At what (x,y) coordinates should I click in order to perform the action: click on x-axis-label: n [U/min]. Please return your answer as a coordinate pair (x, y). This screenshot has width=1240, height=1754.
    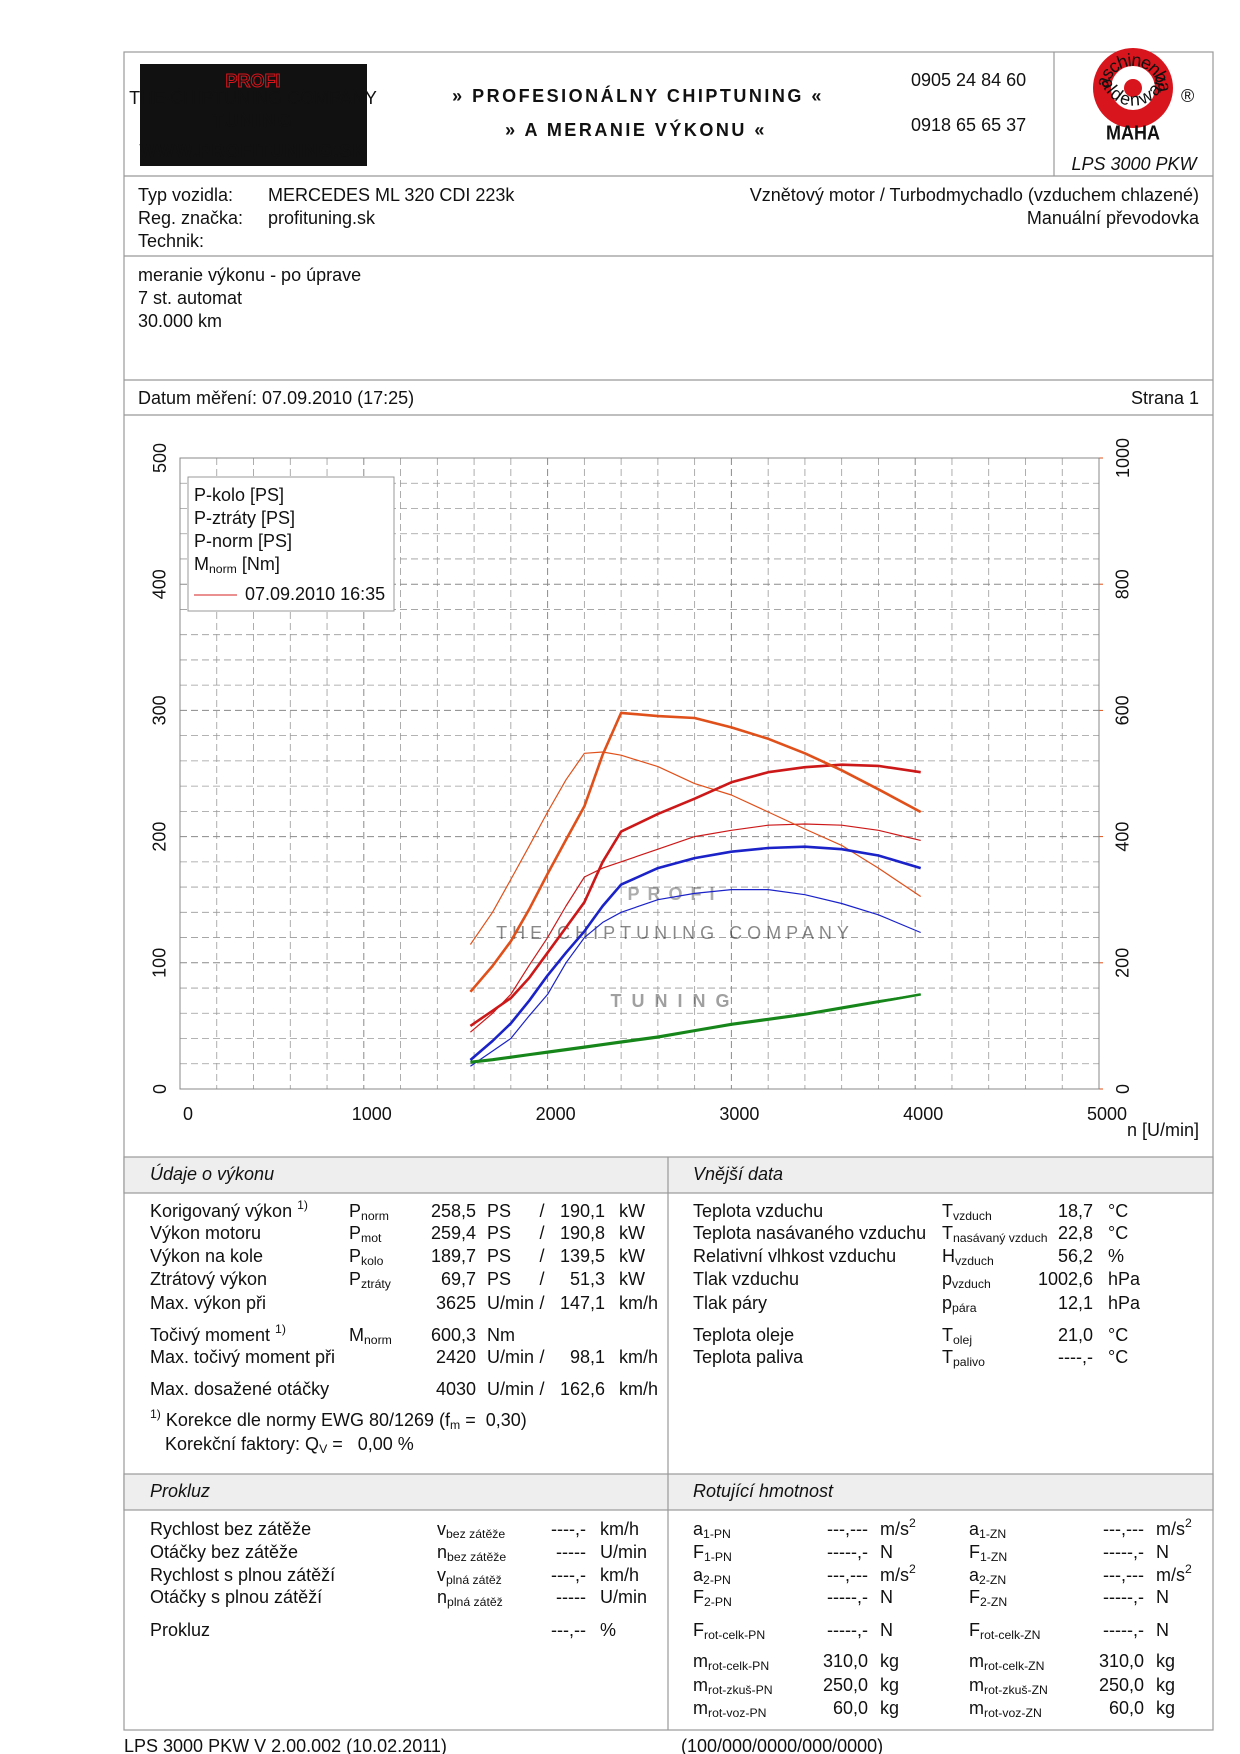
    Looking at the image, I should click on (1163, 1130).